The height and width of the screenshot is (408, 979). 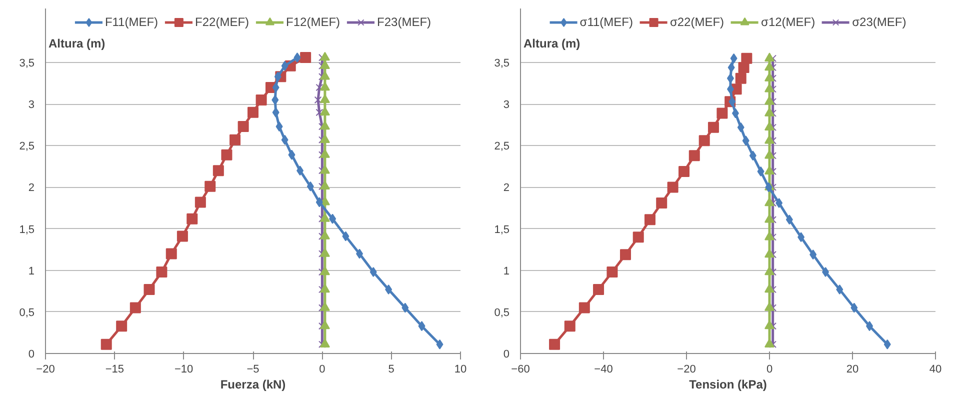 What do you see at coordinates (520, 370) in the screenshot?
I see `x-tick-label: −60` at bounding box center [520, 370].